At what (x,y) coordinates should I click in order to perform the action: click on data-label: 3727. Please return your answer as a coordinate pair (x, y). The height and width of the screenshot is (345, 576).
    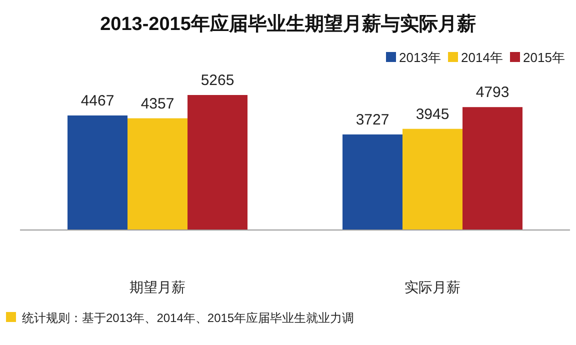
    Looking at the image, I should click on (373, 119).